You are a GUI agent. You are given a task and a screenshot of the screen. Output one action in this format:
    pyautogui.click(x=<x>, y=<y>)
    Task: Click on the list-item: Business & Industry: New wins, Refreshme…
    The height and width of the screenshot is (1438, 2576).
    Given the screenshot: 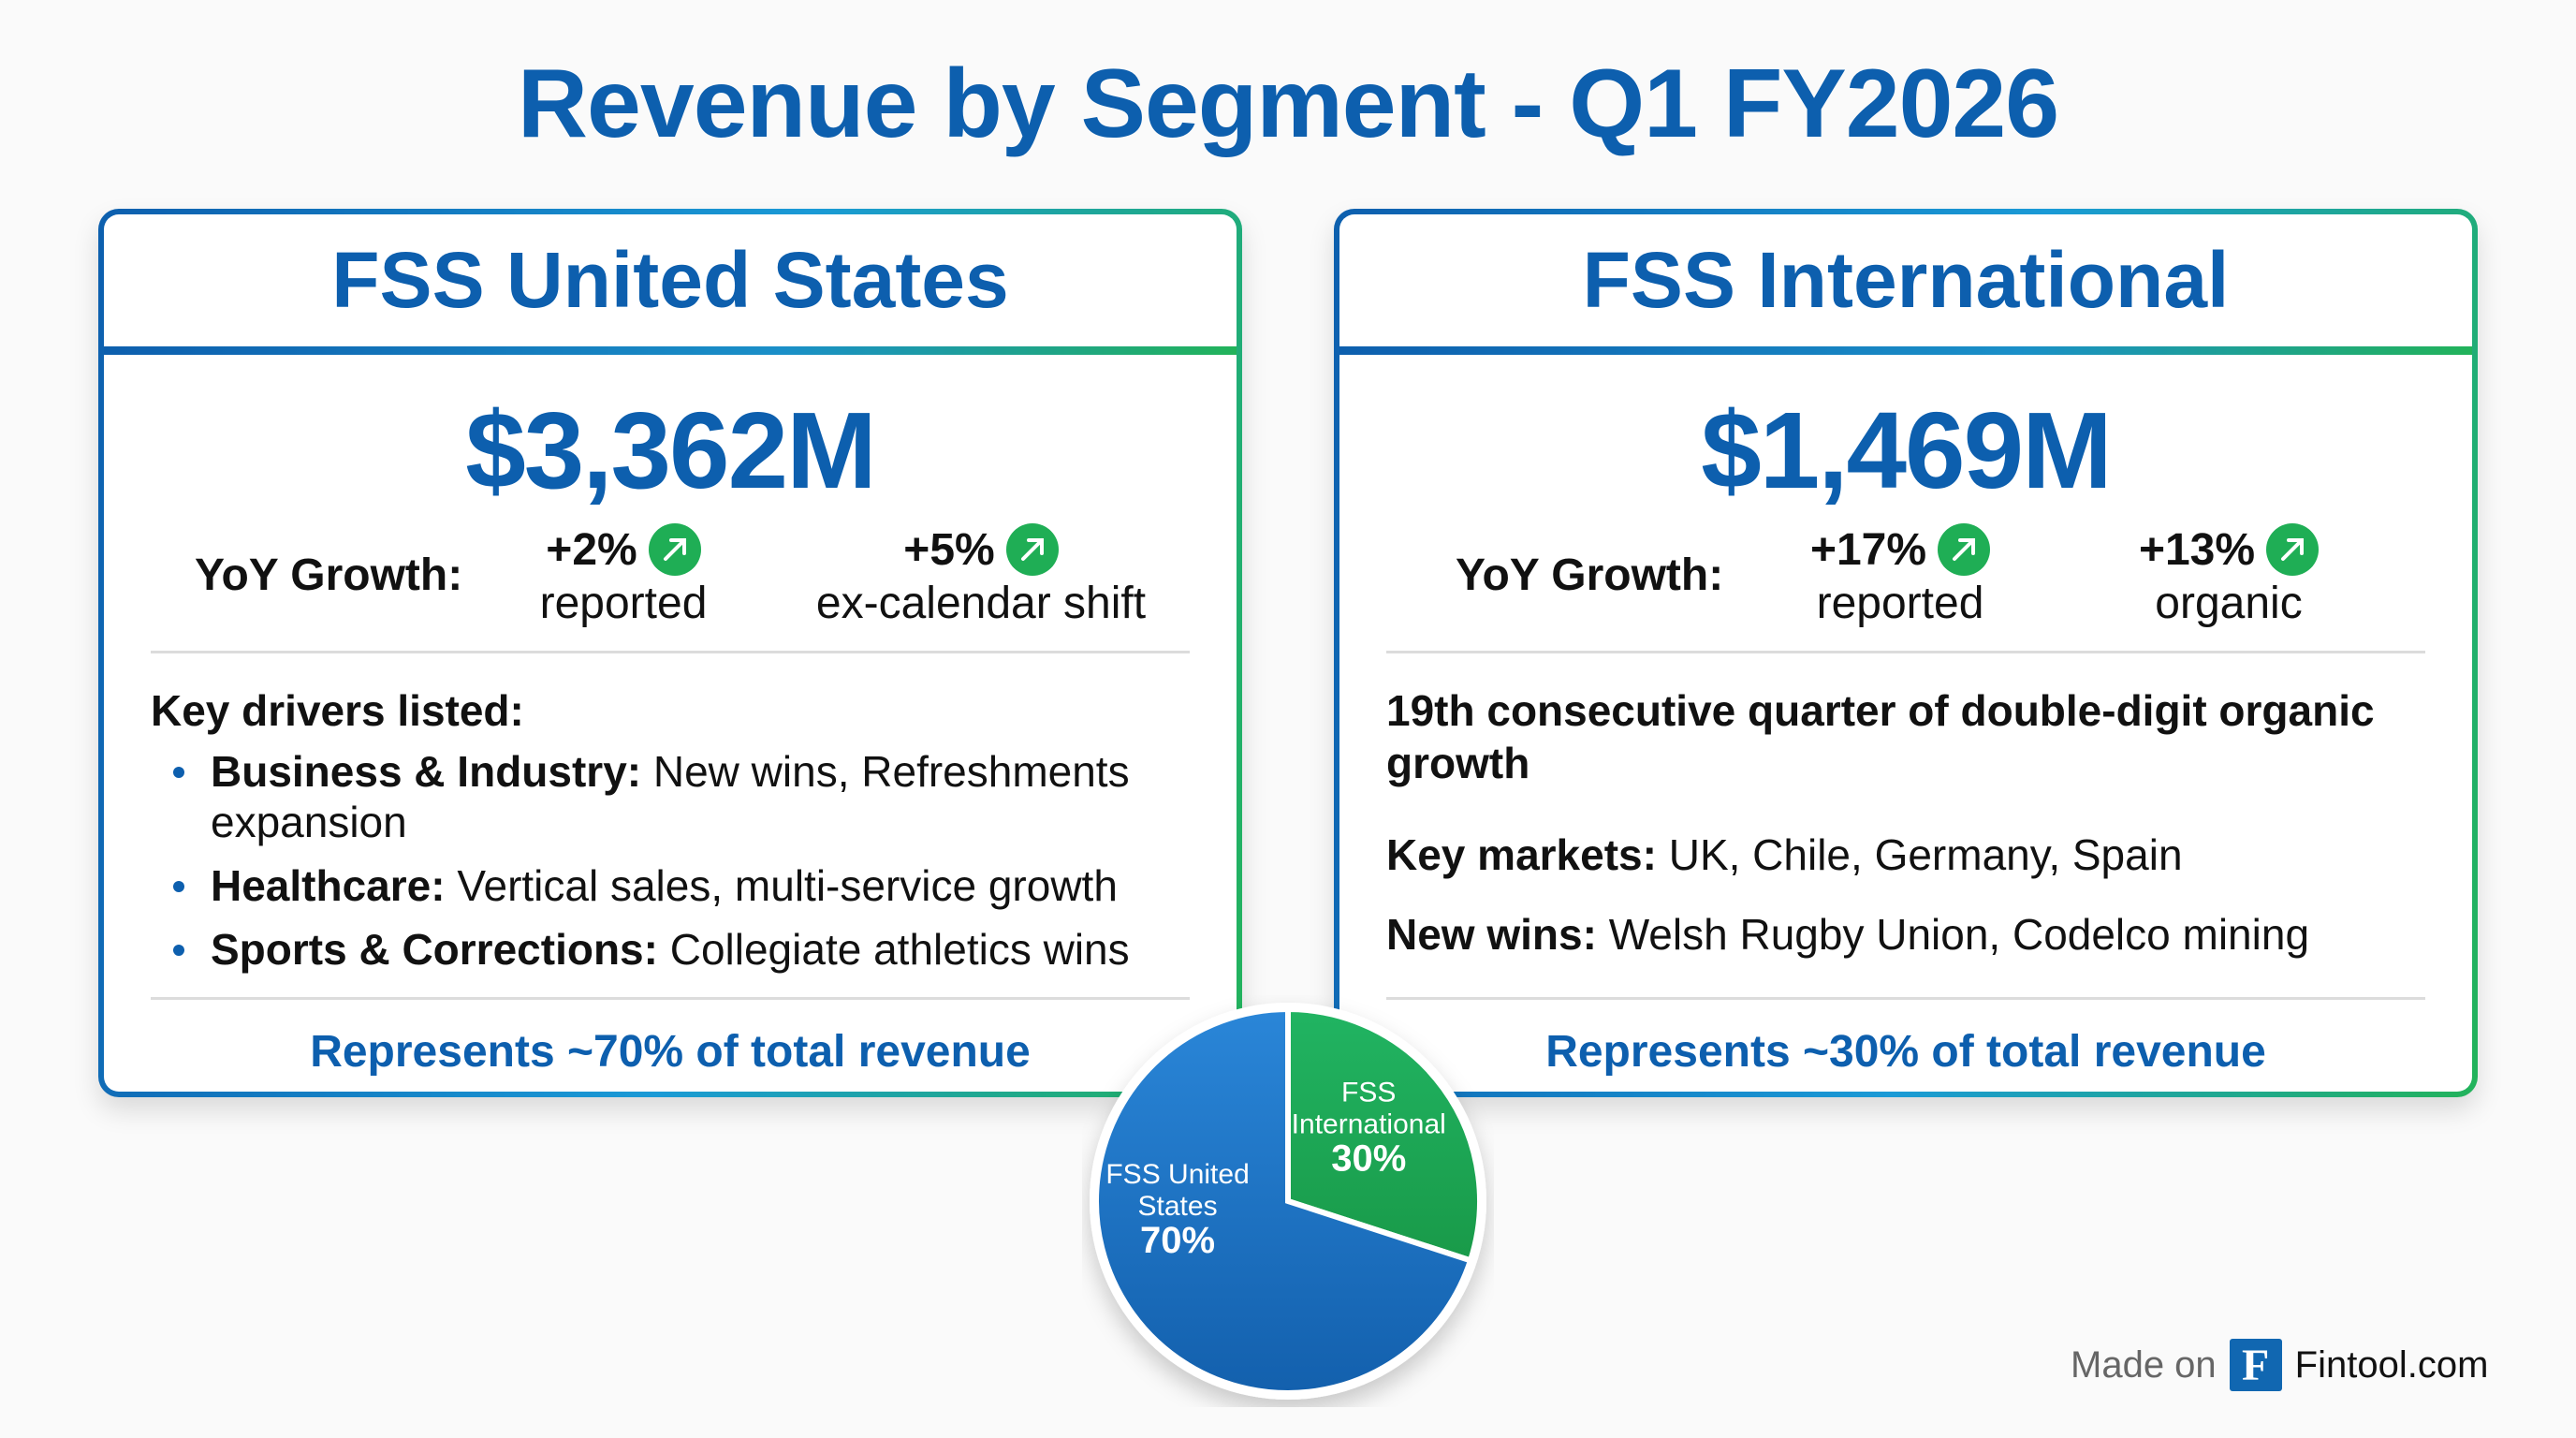 What is the action you would take?
    pyautogui.click(x=675, y=796)
    